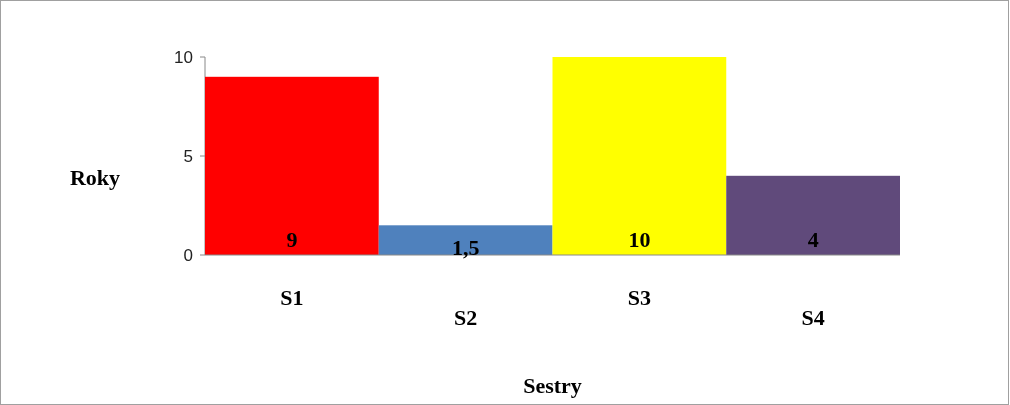  What do you see at coordinates (552, 385) in the screenshot?
I see `x-axis-title: Sestry` at bounding box center [552, 385].